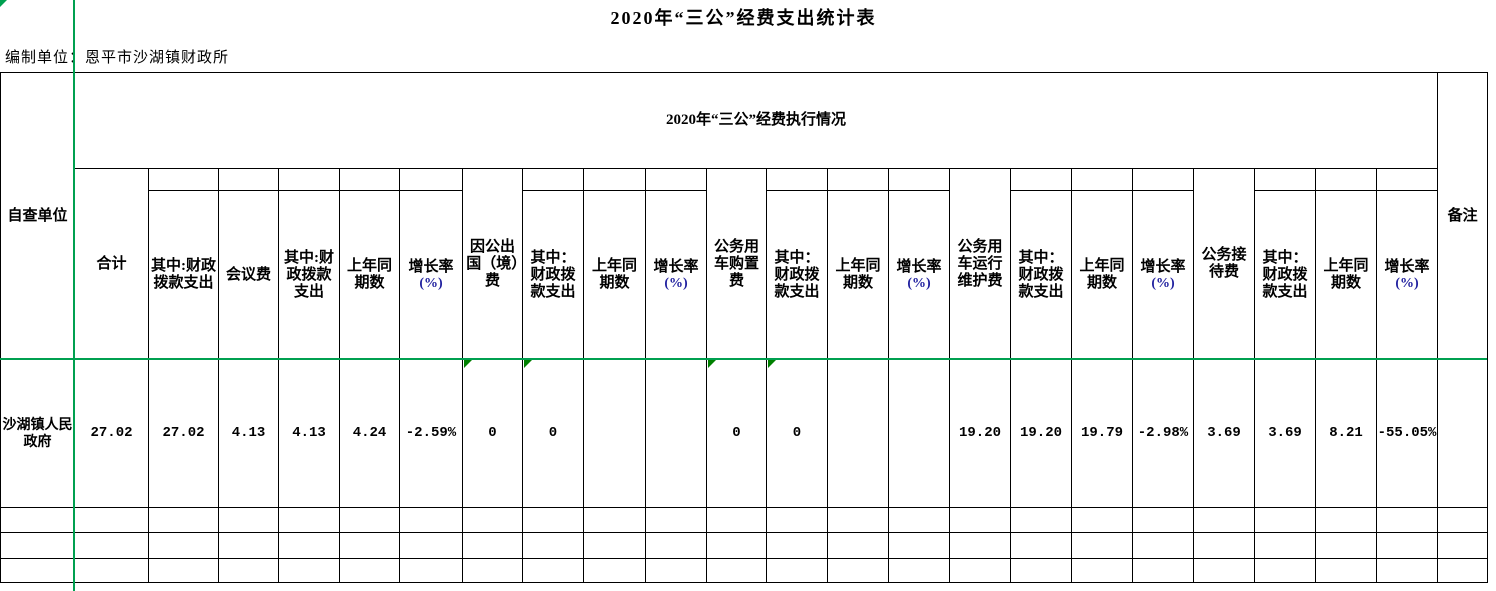 The image size is (1496, 591). What do you see at coordinates (1163, 433) in the screenshot?
I see `cell-maintenance-growth: -2.98%` at bounding box center [1163, 433].